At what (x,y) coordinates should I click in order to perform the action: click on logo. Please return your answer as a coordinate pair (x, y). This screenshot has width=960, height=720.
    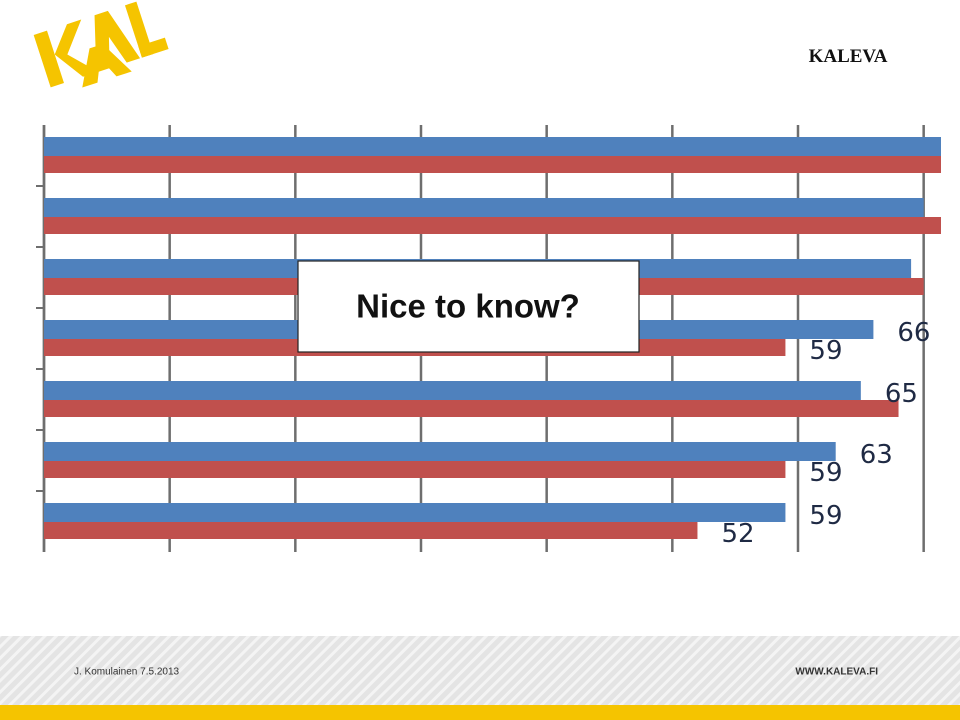
    Looking at the image, I should click on (101, 44).